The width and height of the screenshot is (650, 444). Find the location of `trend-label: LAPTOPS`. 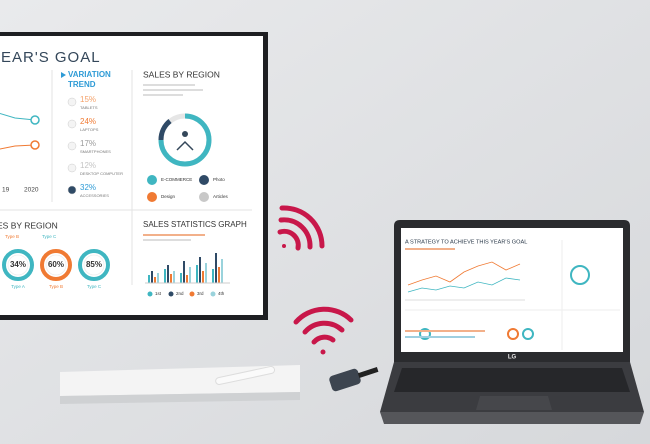

trend-label: LAPTOPS is located at coordinates (89, 129).